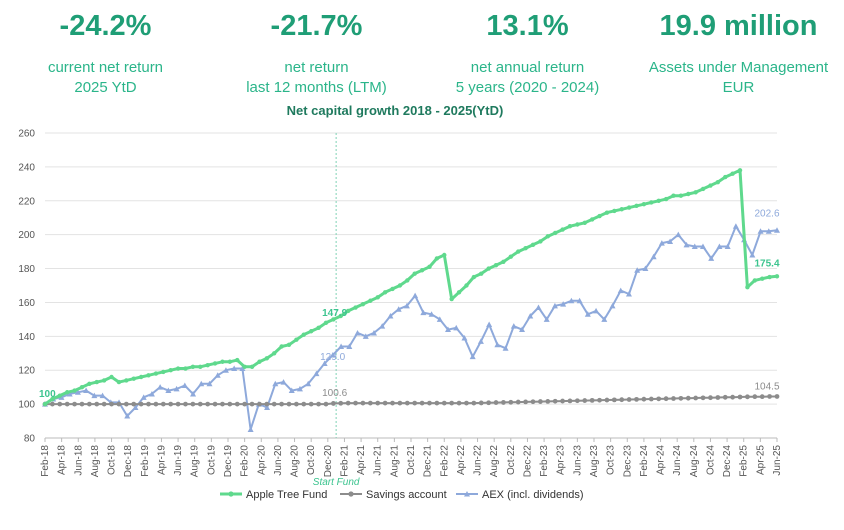  I want to click on x-tick-label: Jun-20, so click(278, 460).